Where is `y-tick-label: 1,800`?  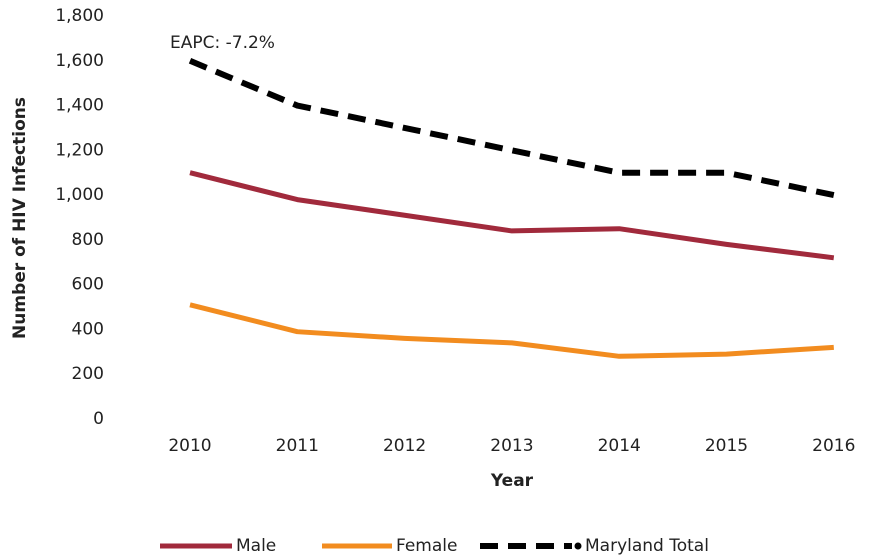 y-tick-label: 1,800 is located at coordinates (79, 16).